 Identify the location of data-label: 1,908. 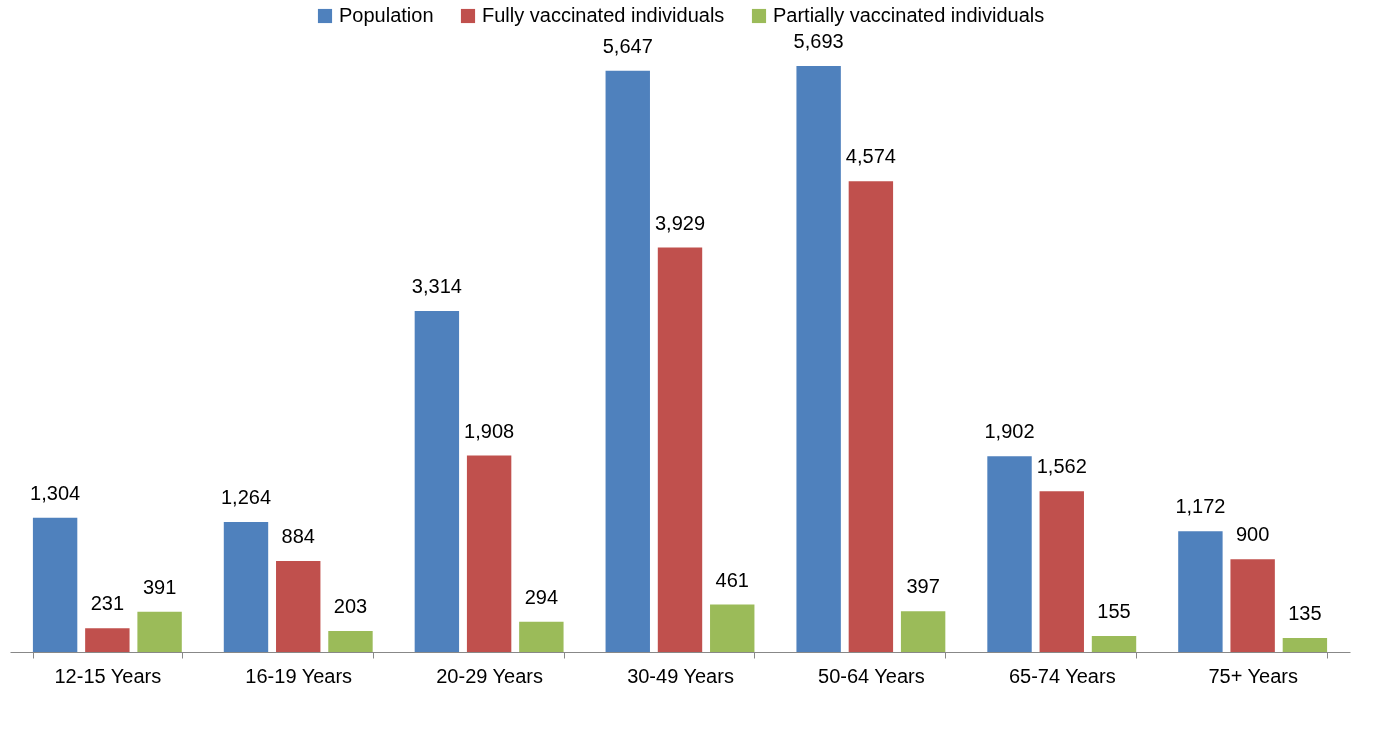
(489, 430).